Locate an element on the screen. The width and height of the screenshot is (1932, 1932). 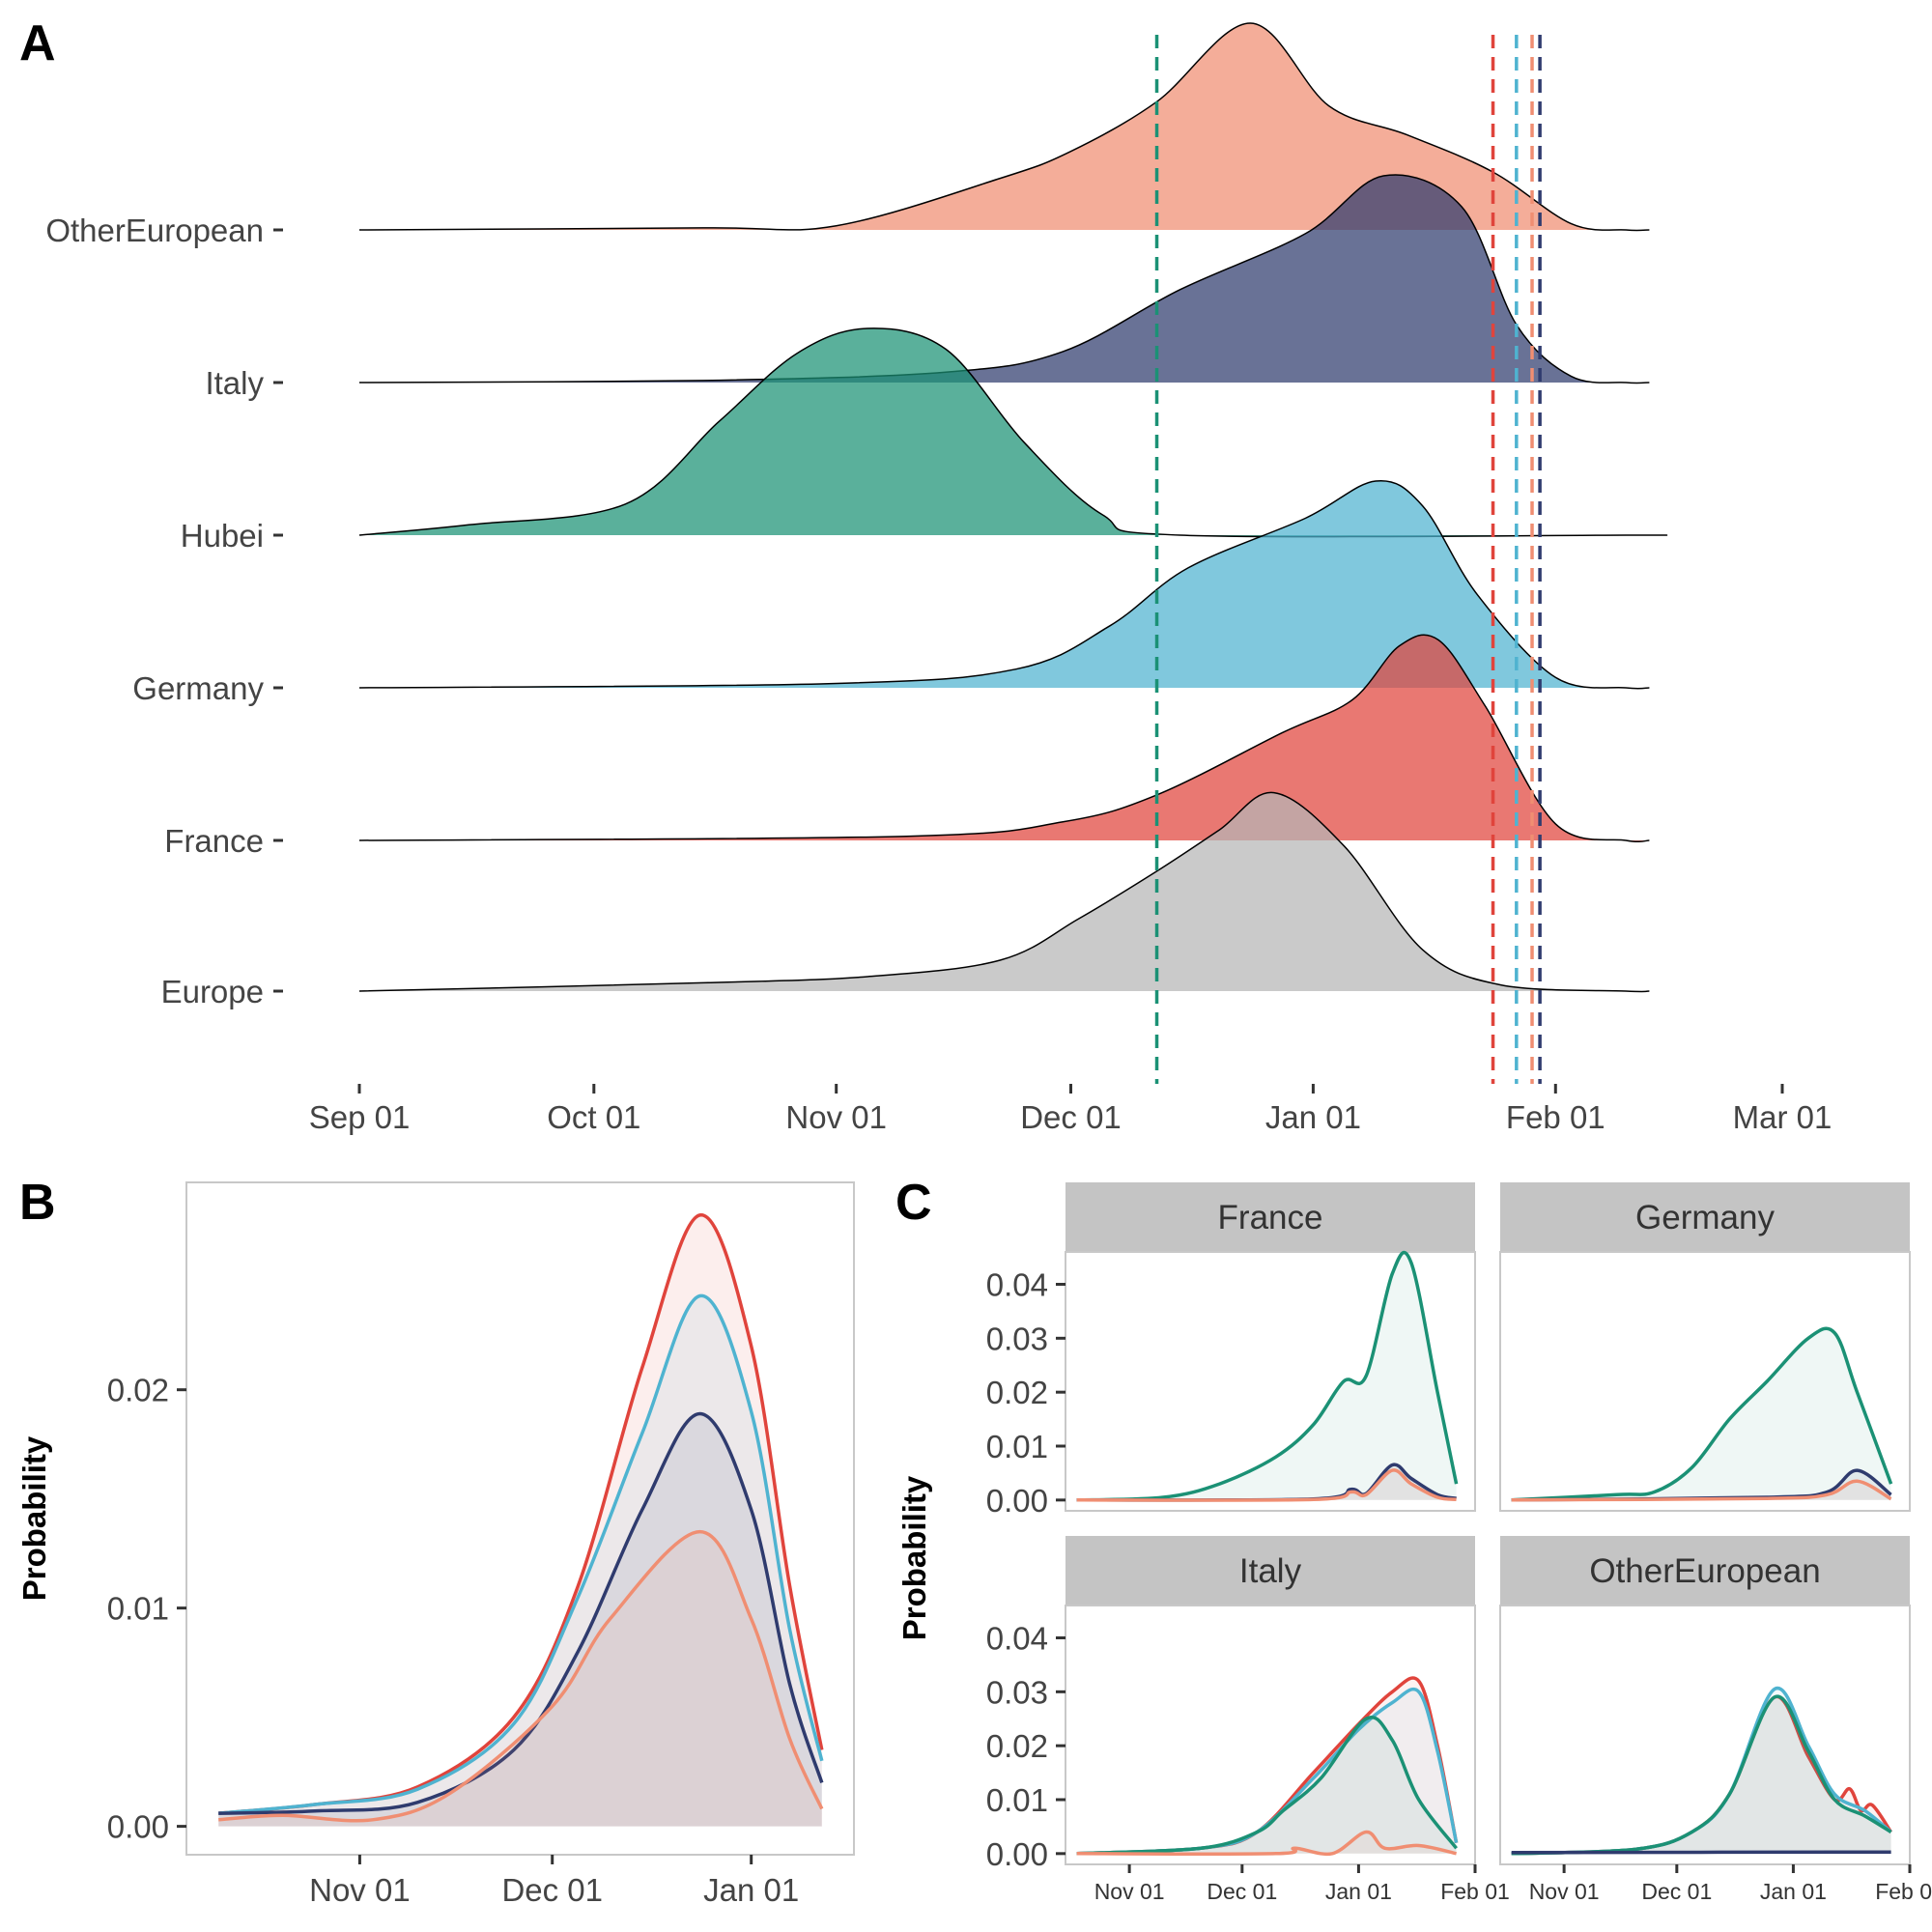
series-italy is located at coordinates (521, 1619).